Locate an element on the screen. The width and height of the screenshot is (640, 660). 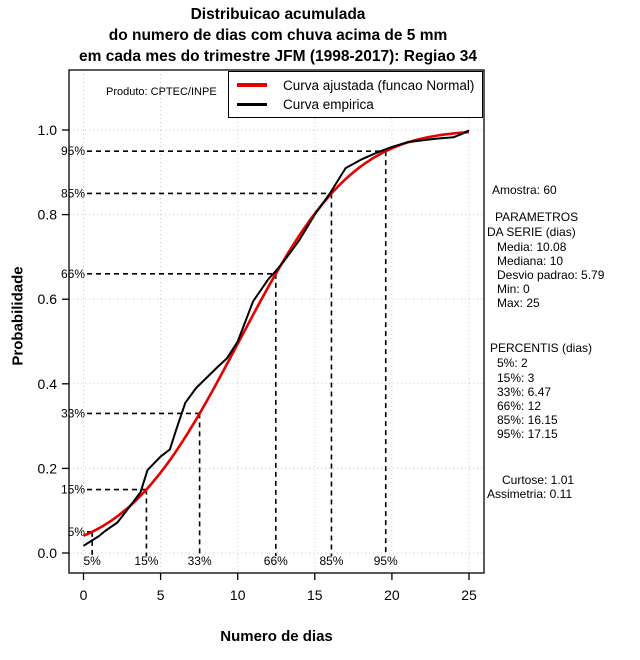
percentile-axis-label: 15% is located at coordinates (73, 490).